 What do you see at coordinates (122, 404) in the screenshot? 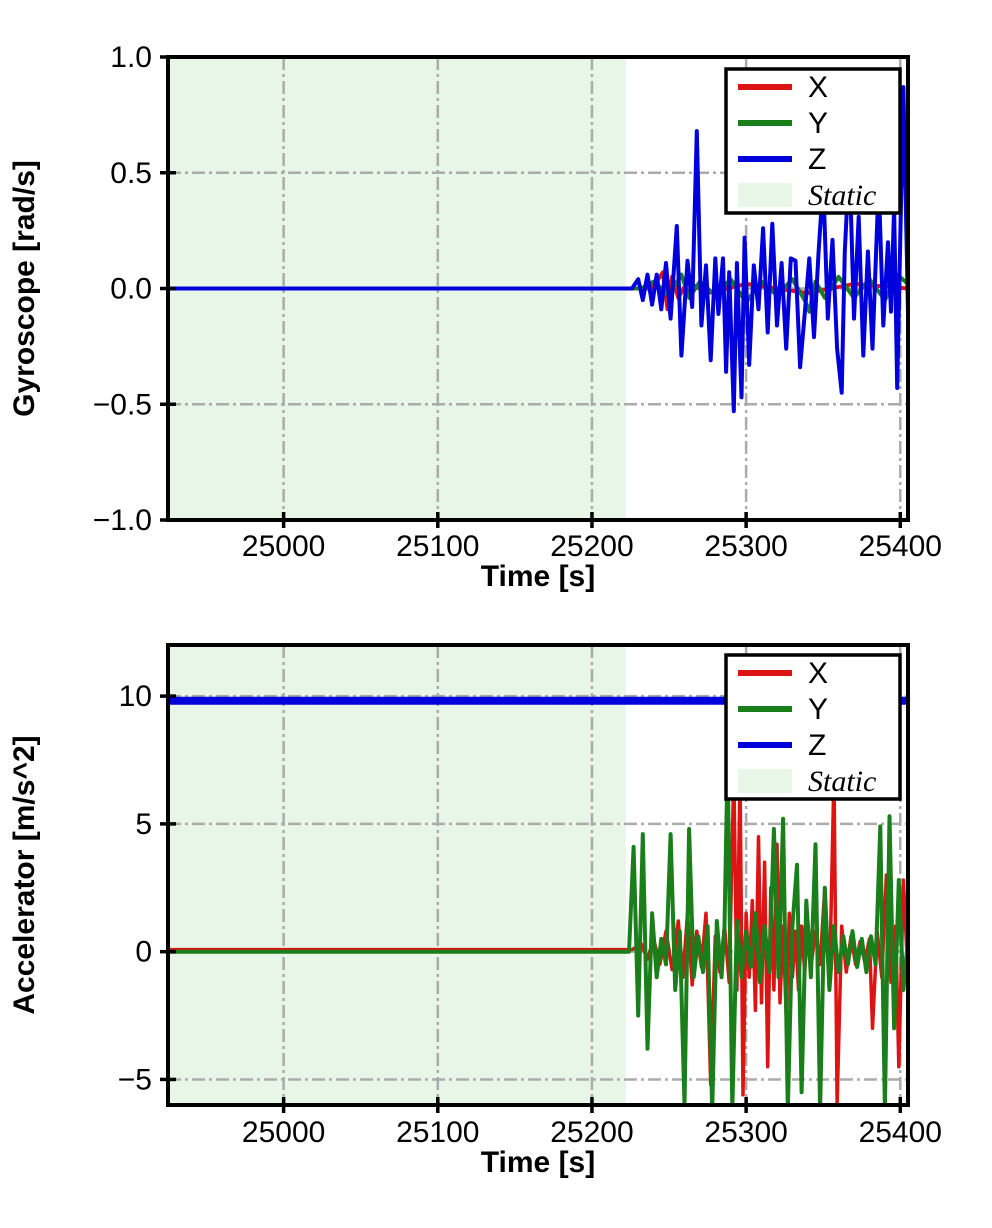
I see `y-tick-label: −0.5` at bounding box center [122, 404].